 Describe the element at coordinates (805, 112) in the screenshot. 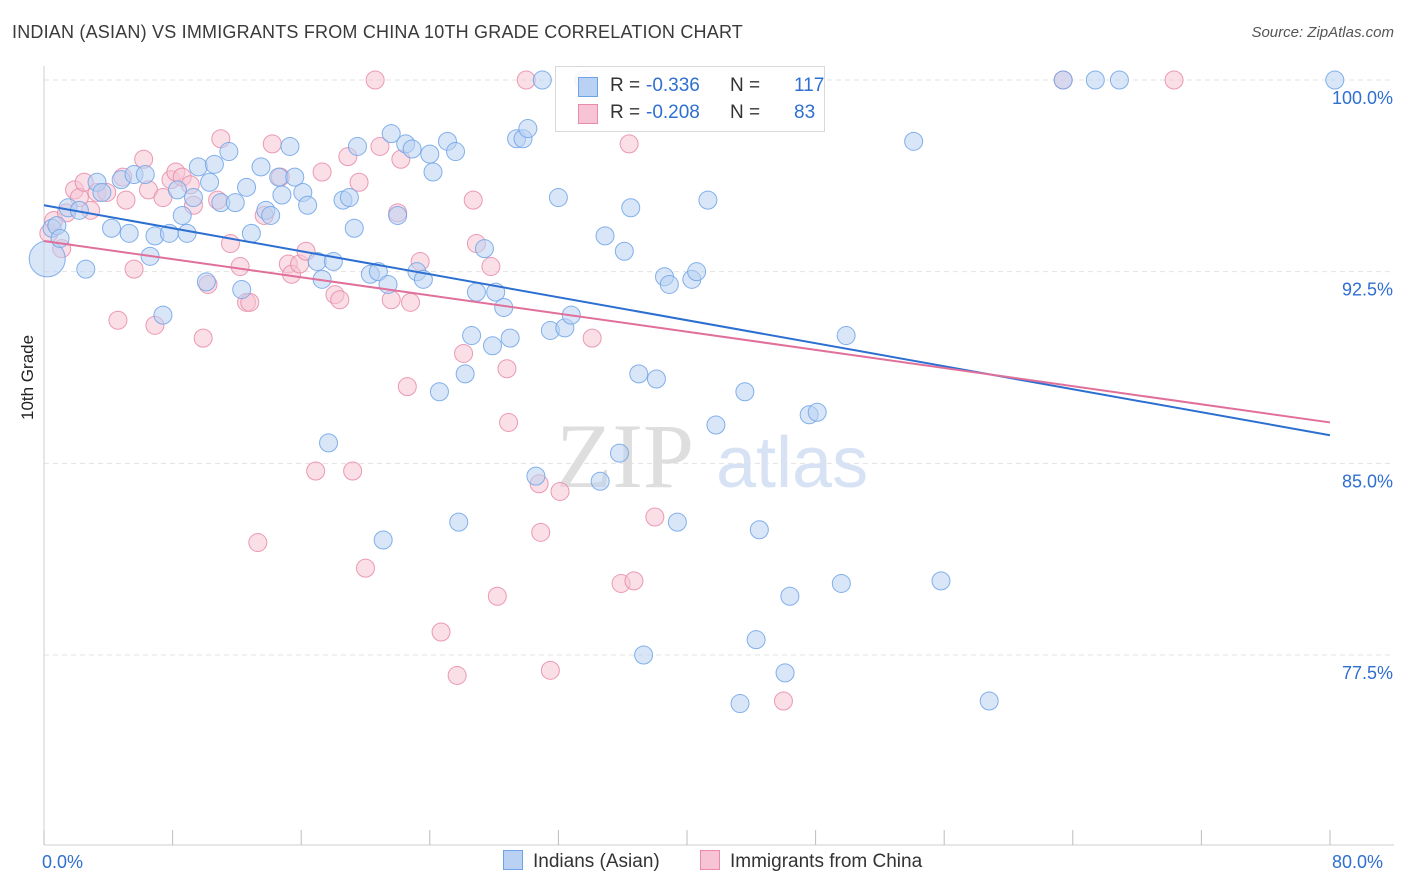

I see `legend-n-value-china: 83` at that location.